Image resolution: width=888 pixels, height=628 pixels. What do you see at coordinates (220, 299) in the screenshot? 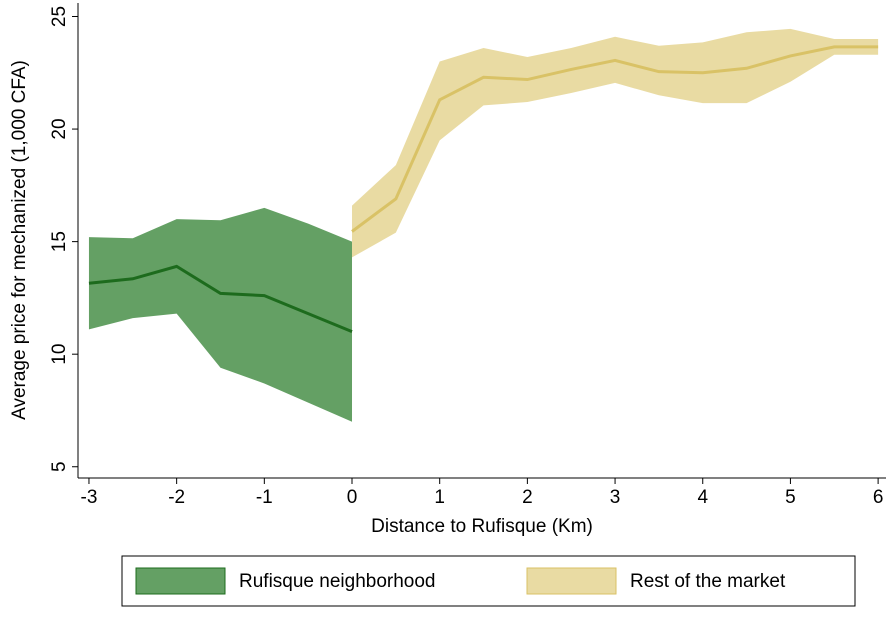
I see `series-line` at bounding box center [220, 299].